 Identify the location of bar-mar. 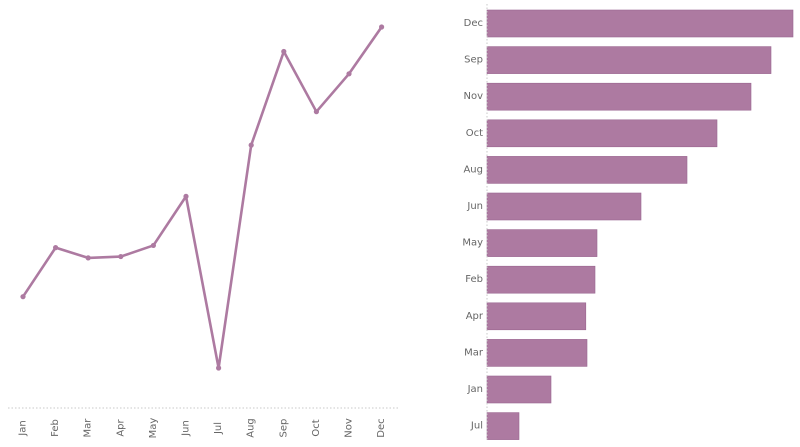
(537, 353).